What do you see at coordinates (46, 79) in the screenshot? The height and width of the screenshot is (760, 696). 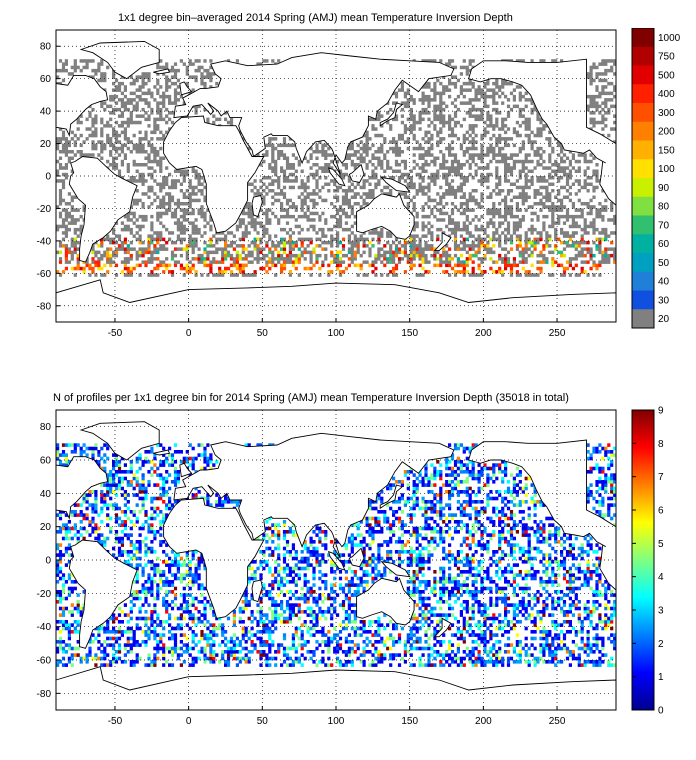 I see `y-tick-label: 60` at bounding box center [46, 79].